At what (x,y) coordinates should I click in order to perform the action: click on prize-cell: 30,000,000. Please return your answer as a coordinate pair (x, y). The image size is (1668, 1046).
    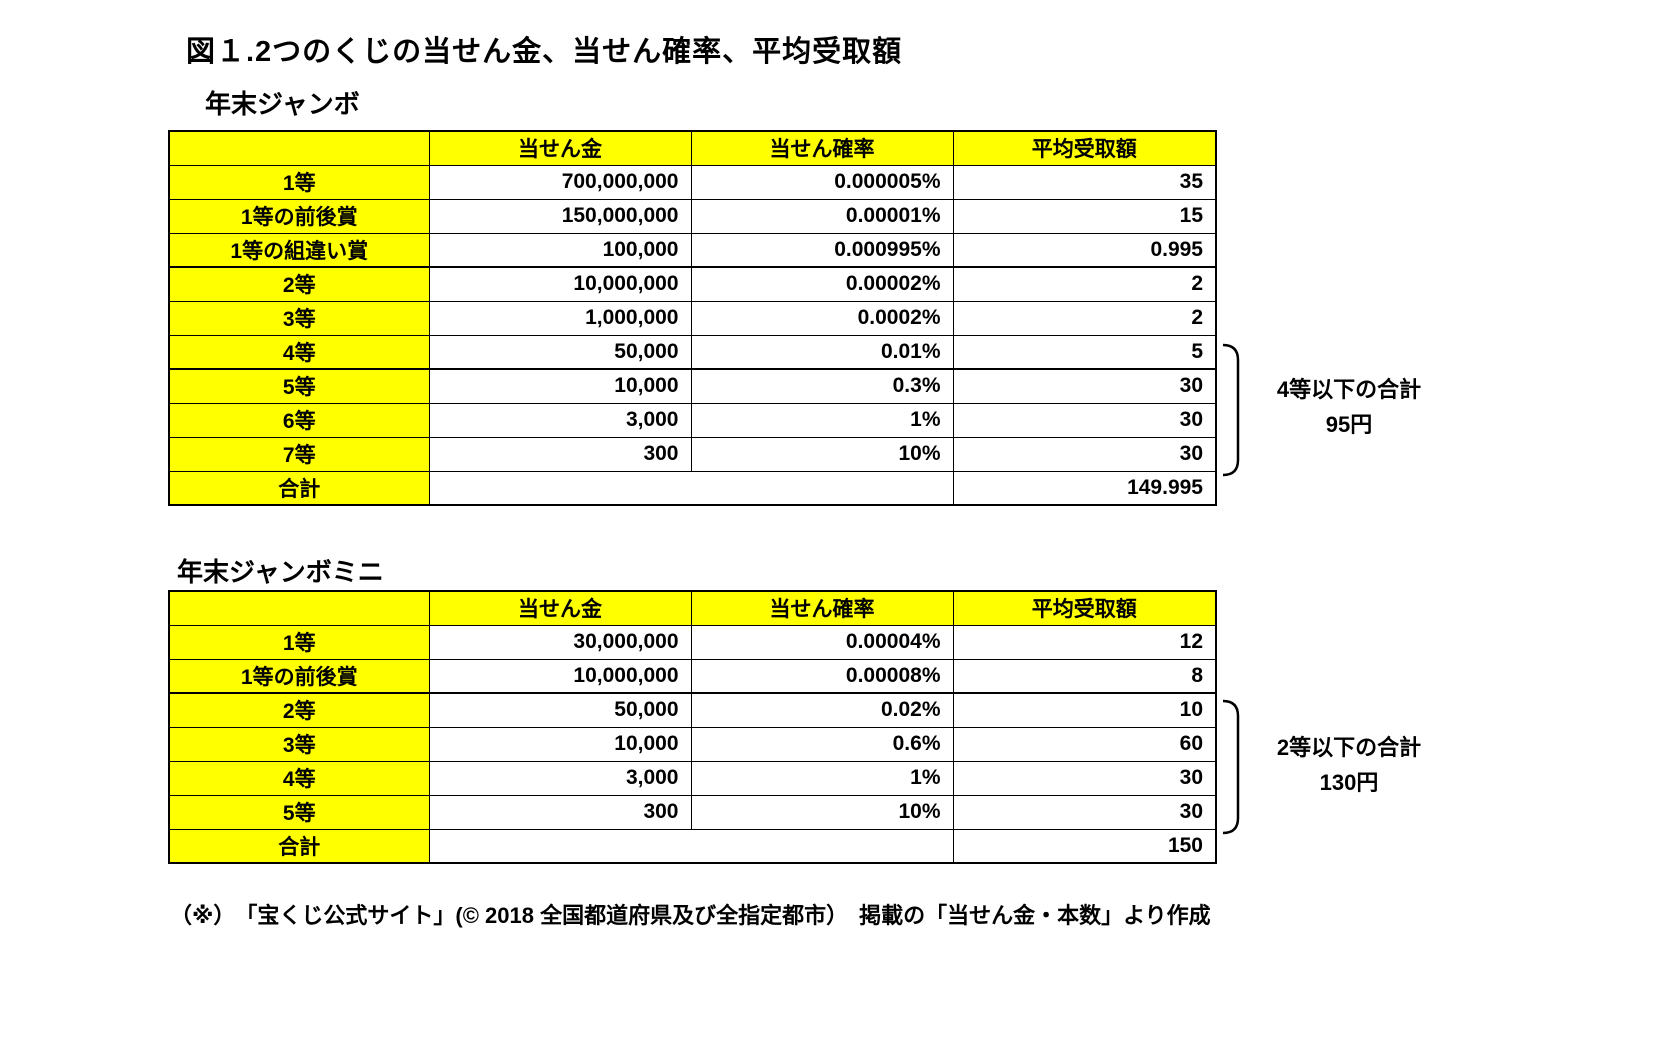
    Looking at the image, I should click on (560, 642).